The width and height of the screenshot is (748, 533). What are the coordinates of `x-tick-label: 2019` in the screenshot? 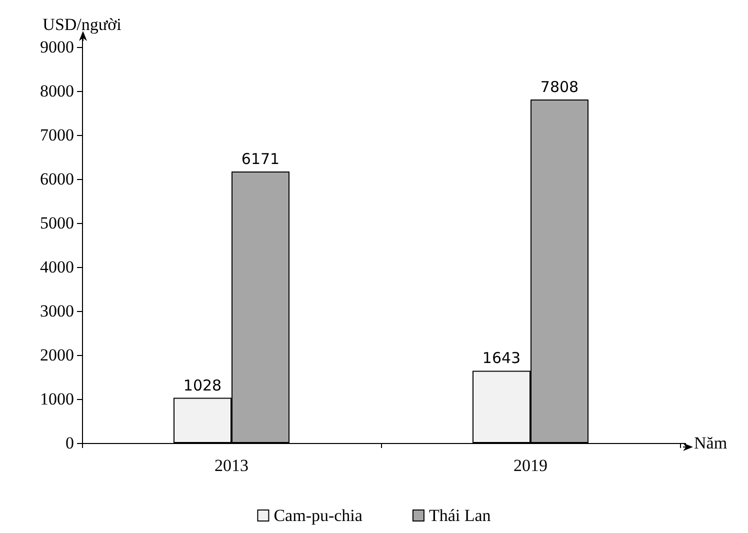 It's located at (531, 465).